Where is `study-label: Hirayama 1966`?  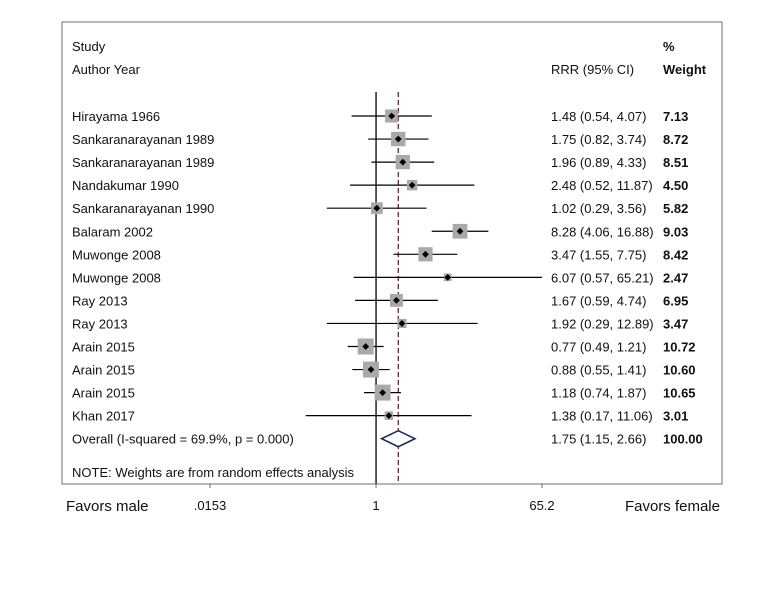
study-label: Hirayama 1966 is located at coordinates (116, 116).